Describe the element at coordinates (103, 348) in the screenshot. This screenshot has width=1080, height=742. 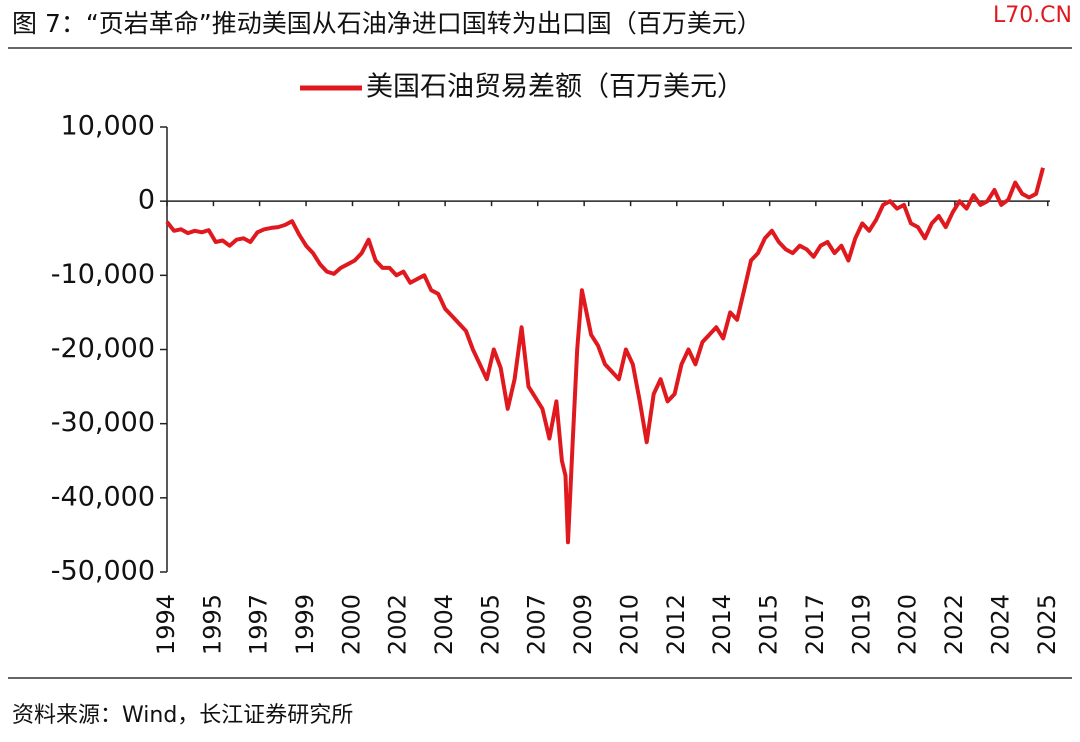
I see `y-tick-label: -20,000` at that location.